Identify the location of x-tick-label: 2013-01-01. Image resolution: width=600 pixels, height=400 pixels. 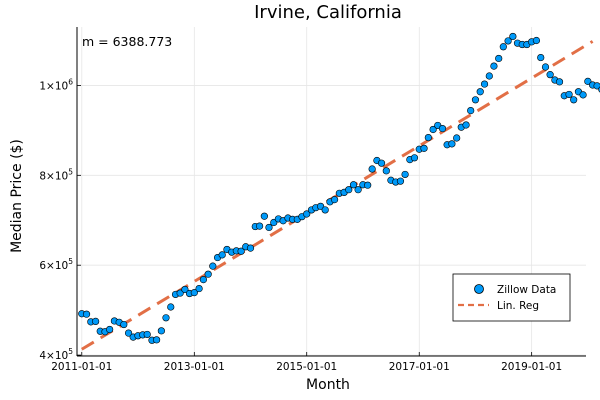
(194, 367).